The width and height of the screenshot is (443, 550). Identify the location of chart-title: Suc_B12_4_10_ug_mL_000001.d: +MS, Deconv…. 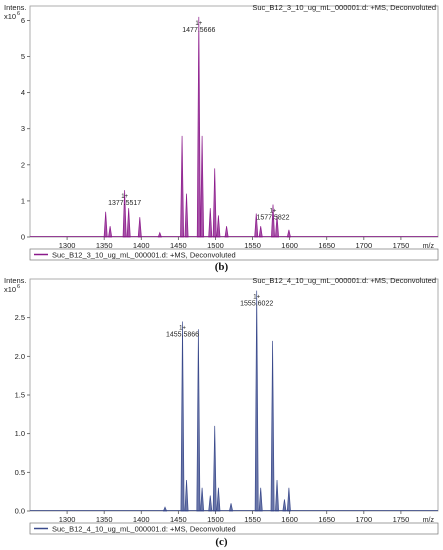
(344, 280).